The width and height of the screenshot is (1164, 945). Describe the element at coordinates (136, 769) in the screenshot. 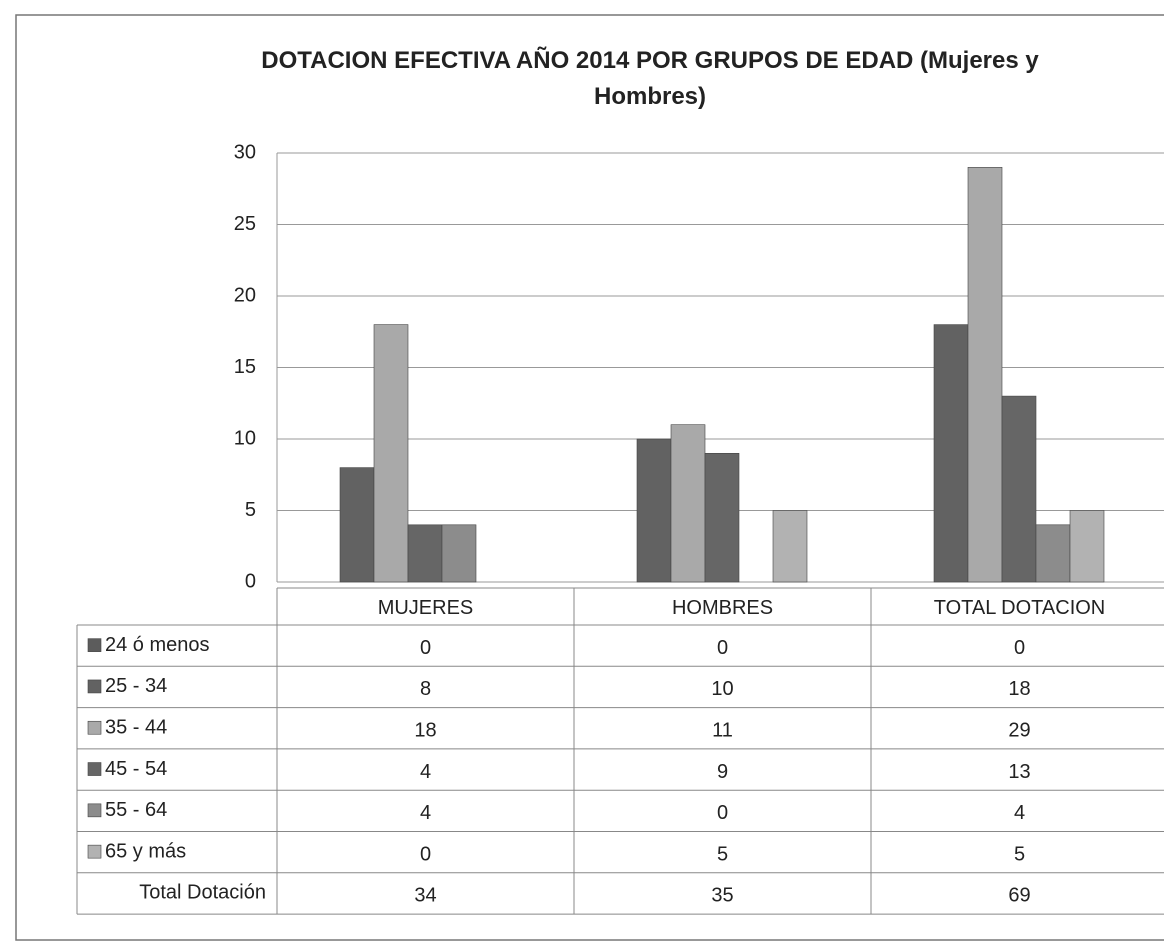

I see `legend-label: 45 - 54` at that location.